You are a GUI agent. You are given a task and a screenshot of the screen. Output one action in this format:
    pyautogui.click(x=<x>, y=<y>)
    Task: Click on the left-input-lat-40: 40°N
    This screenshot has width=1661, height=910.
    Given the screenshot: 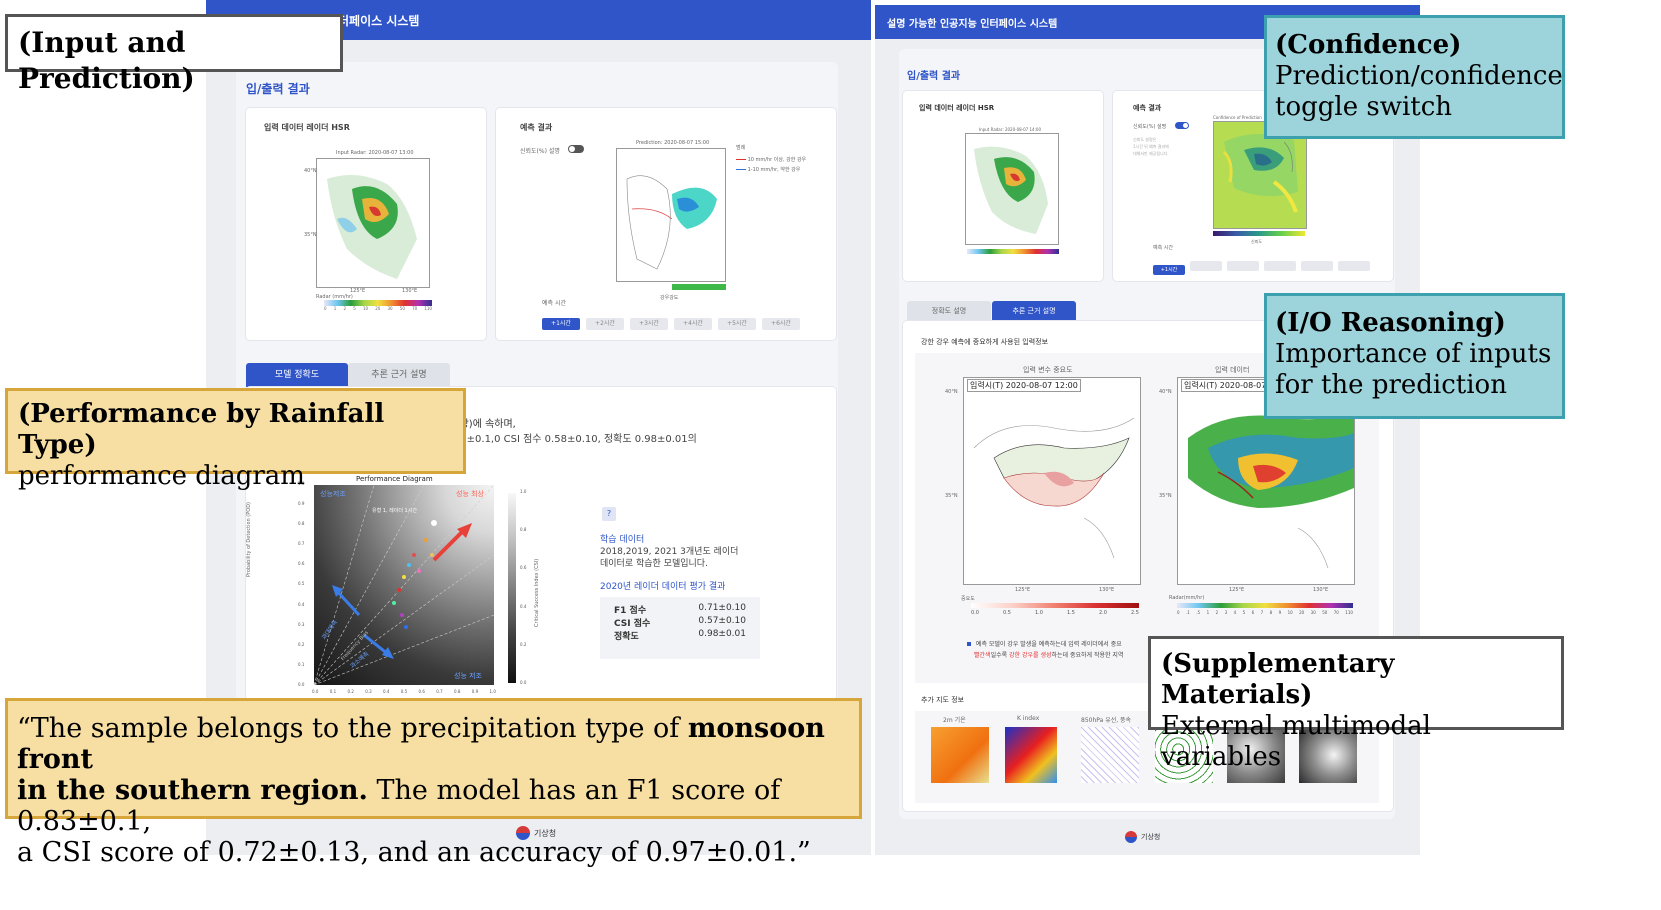 What is the action you would take?
    pyautogui.click(x=310, y=171)
    